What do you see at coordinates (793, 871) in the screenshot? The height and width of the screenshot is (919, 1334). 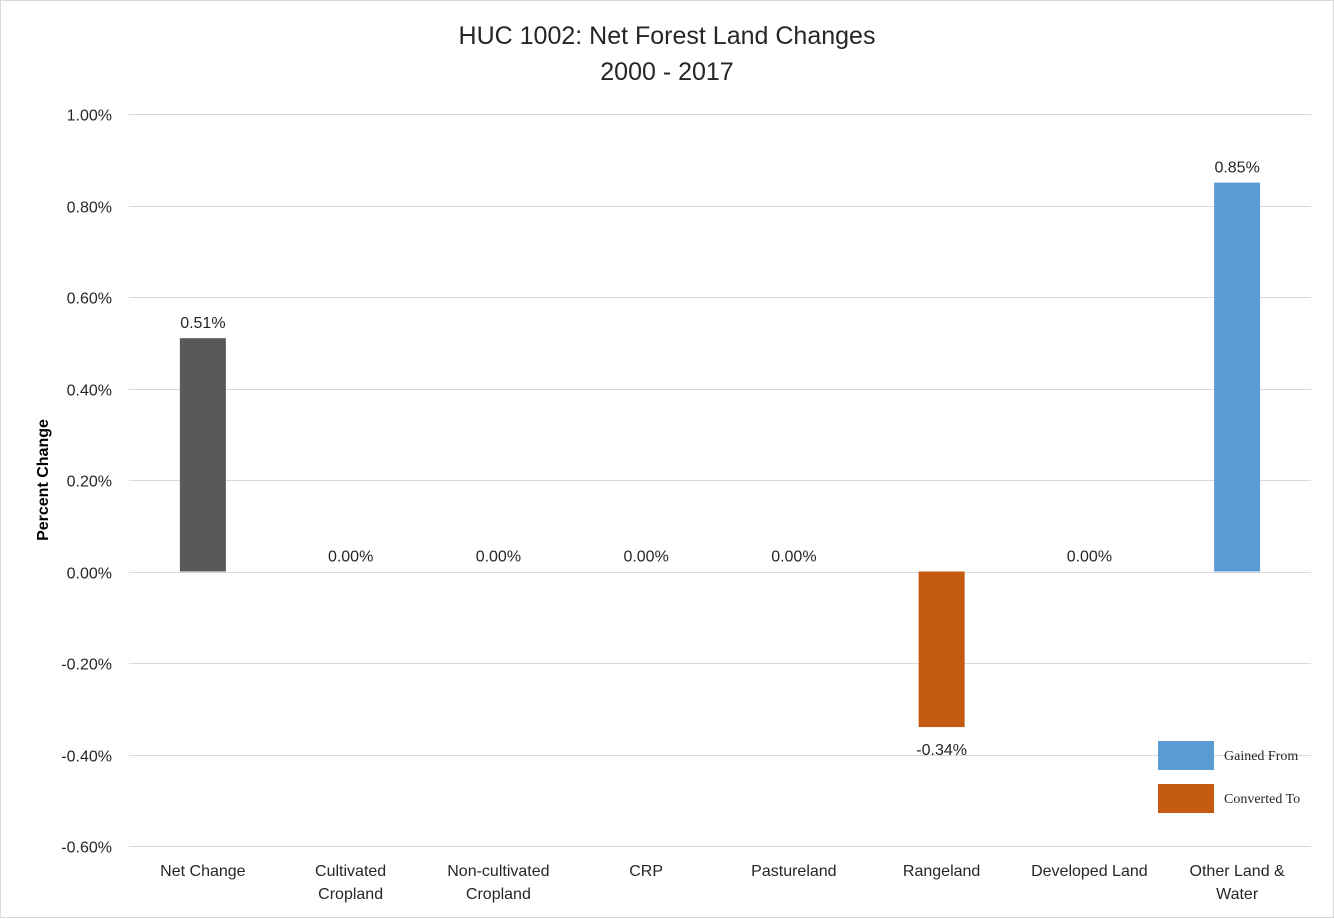 I see `category-label: Pastureland` at bounding box center [793, 871].